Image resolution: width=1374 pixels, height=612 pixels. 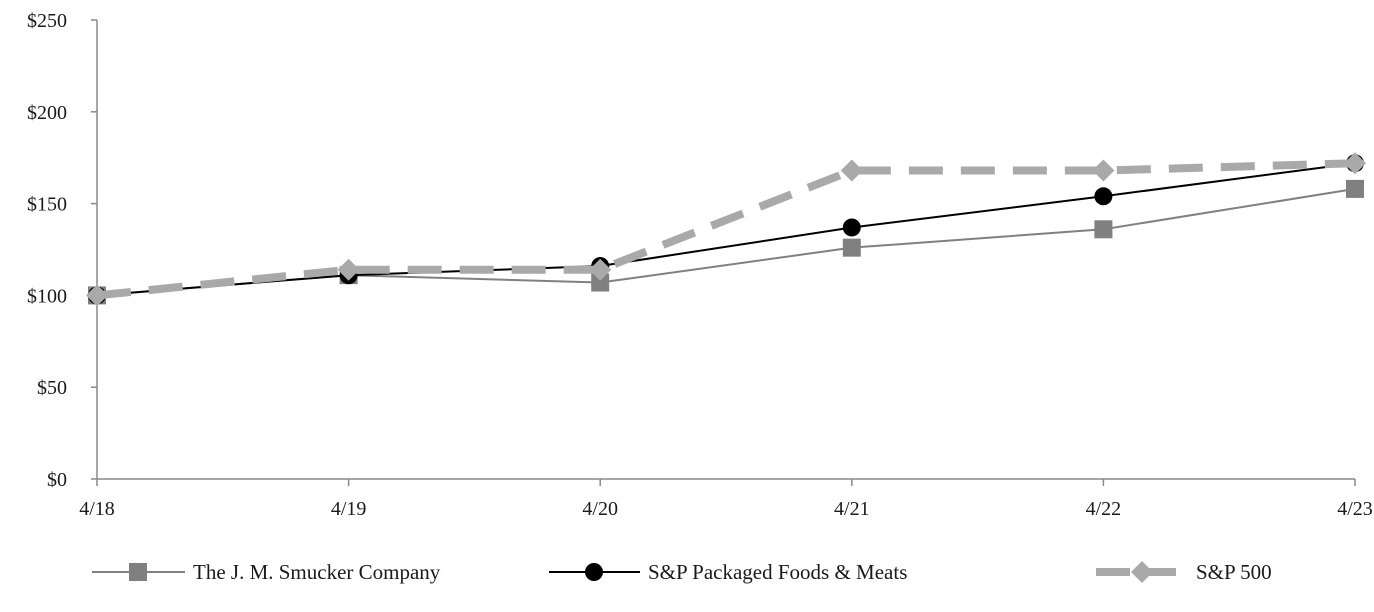 I want to click on x-tick-label: 4/19, so click(x=349, y=509).